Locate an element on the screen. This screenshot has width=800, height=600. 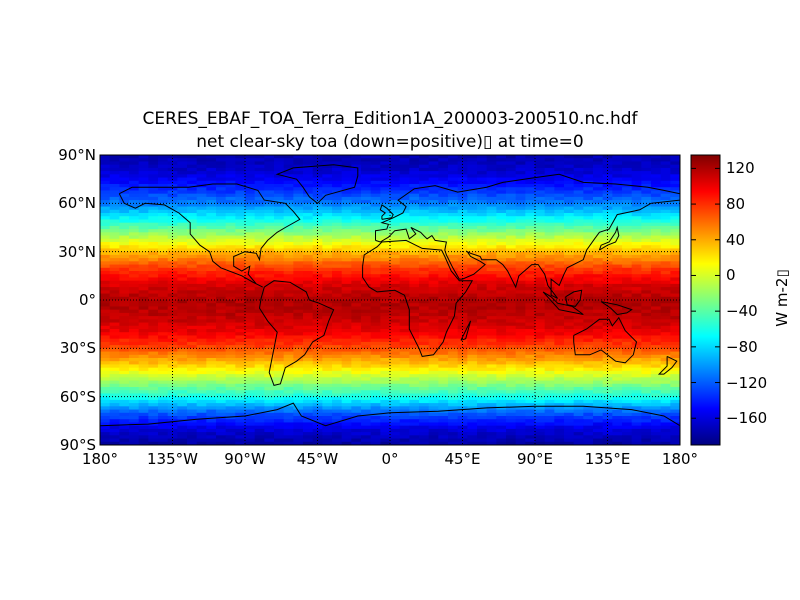
coastline-south-america is located at coordinates (296, 333).